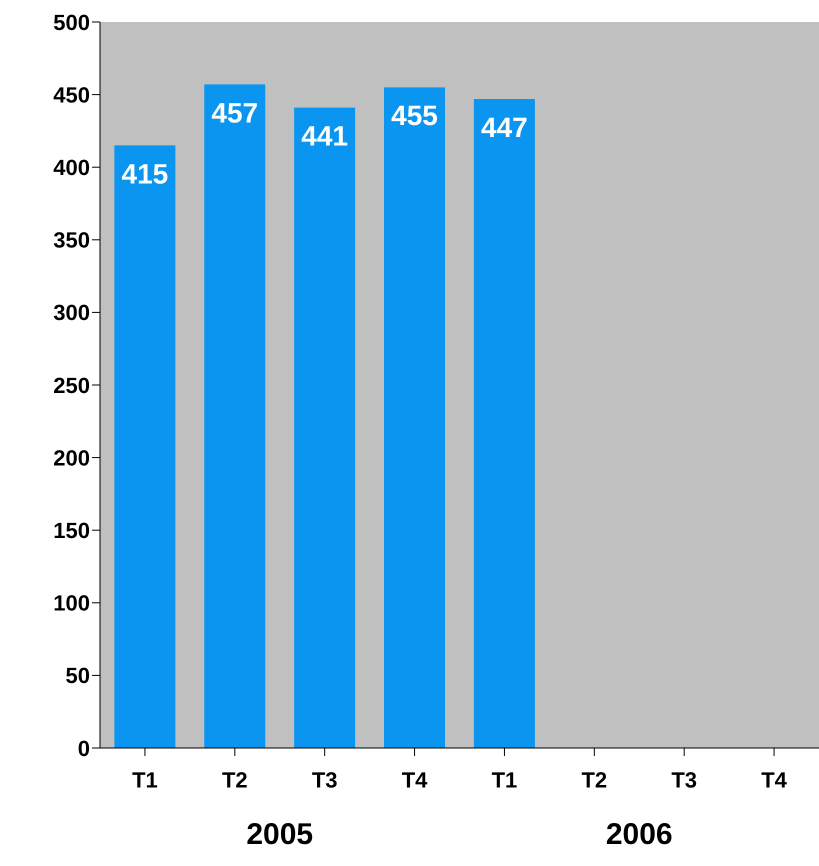  What do you see at coordinates (234, 112) in the screenshot?
I see `data-label: 457` at bounding box center [234, 112].